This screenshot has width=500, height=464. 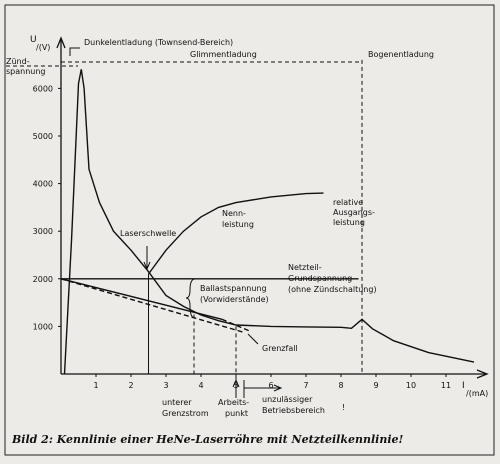 I want to click on annotation: Grundspannung, so click(x=320, y=278).